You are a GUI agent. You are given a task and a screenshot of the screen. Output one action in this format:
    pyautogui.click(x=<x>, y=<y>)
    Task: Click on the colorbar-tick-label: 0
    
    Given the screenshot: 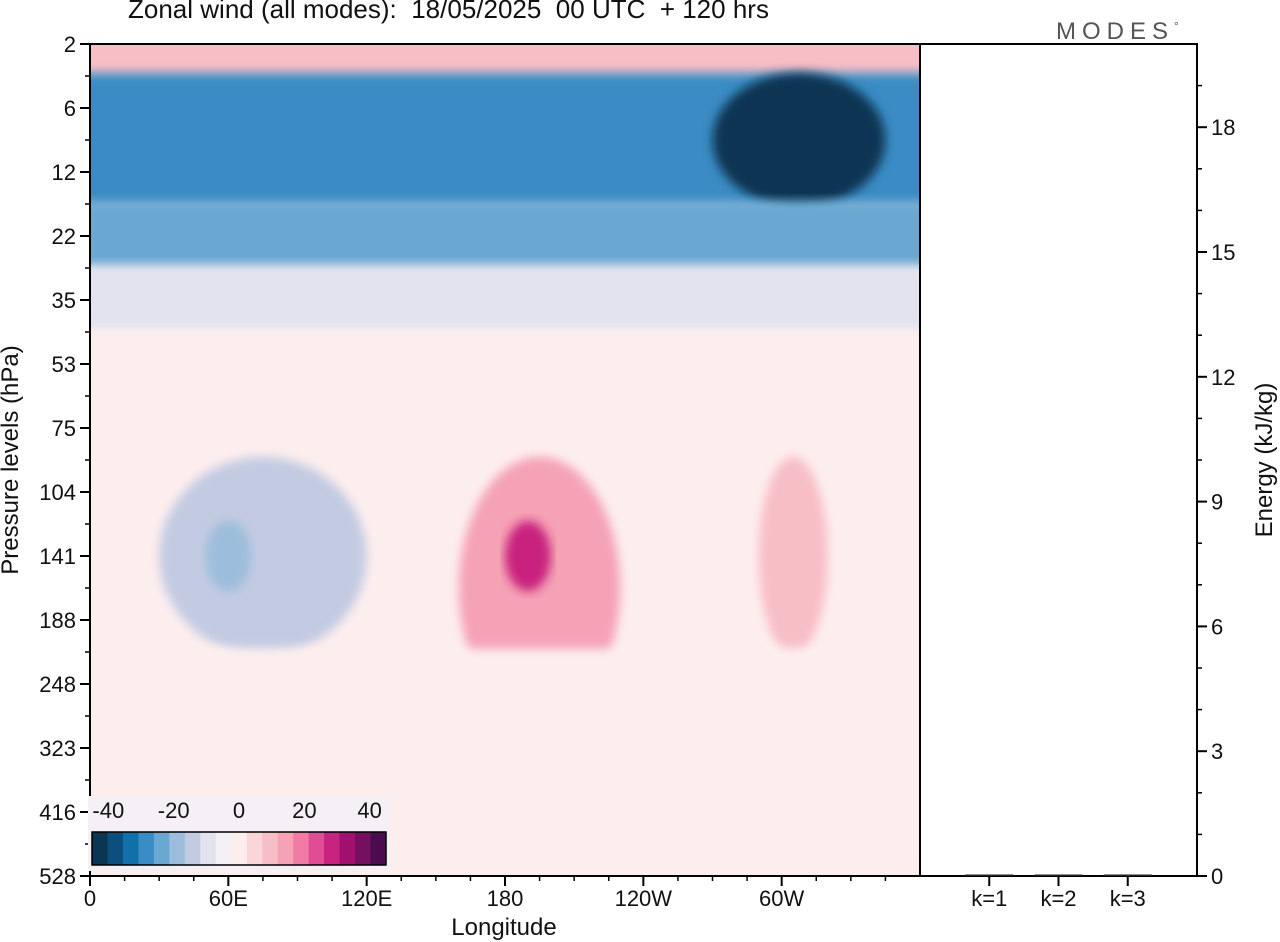 What is the action you would take?
    pyautogui.click(x=239, y=810)
    